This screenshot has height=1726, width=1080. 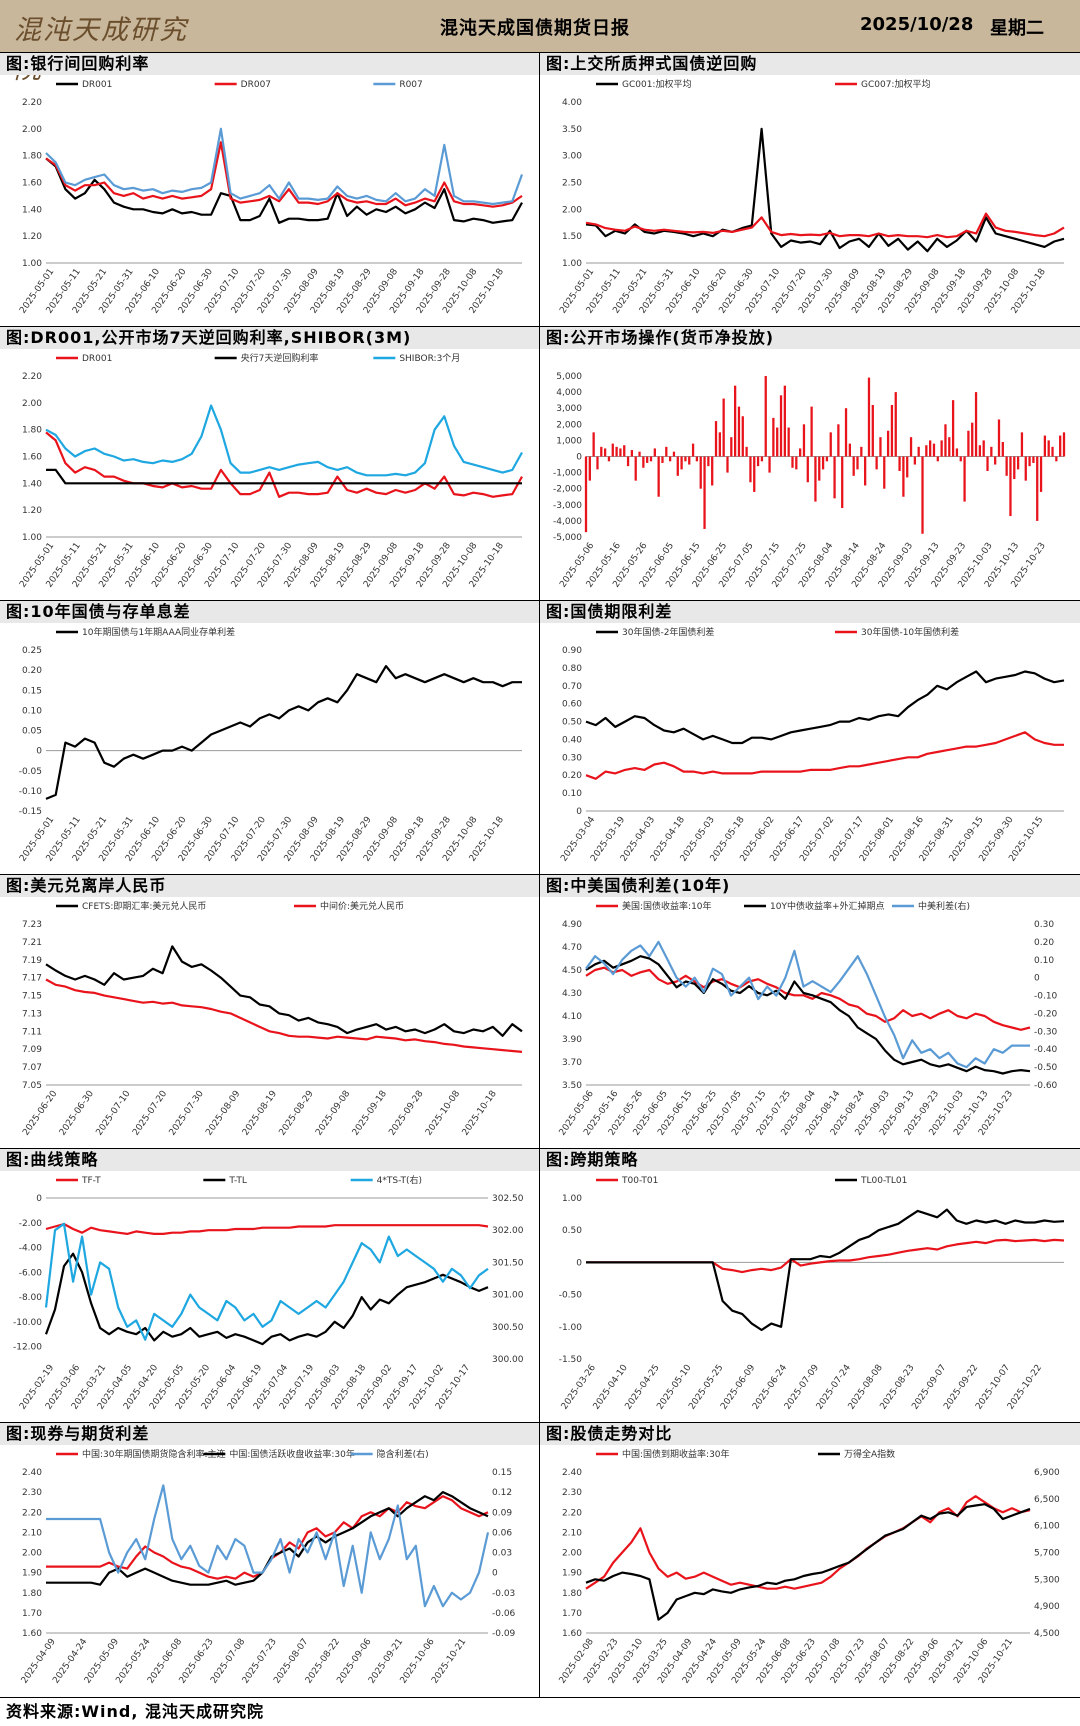 I want to click on y-tick-label: 1.70, so click(x=572, y=1614).